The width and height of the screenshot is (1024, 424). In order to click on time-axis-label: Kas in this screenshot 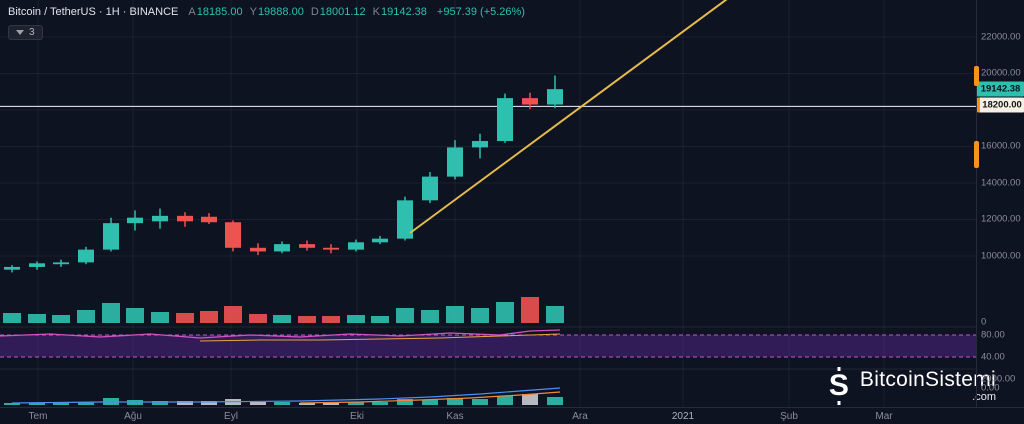, I will do `click(455, 416)`.